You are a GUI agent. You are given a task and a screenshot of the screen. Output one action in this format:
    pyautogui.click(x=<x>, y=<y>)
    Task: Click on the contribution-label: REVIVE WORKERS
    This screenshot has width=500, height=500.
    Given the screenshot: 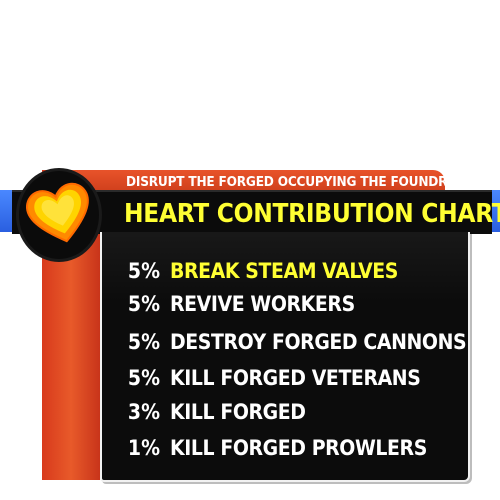 What is the action you would take?
    pyautogui.click(x=262, y=304)
    